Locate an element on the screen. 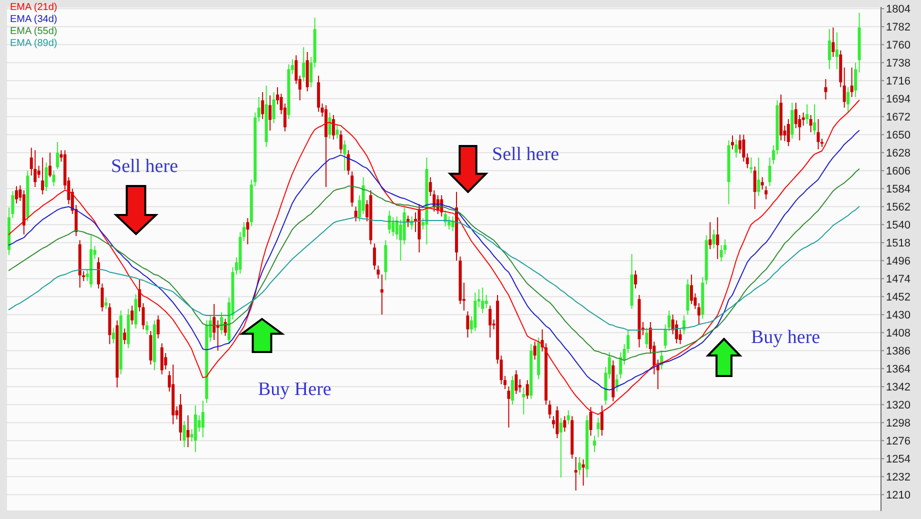 This screenshot has width=921, height=519. annotation: Buy Here is located at coordinates (295, 389).